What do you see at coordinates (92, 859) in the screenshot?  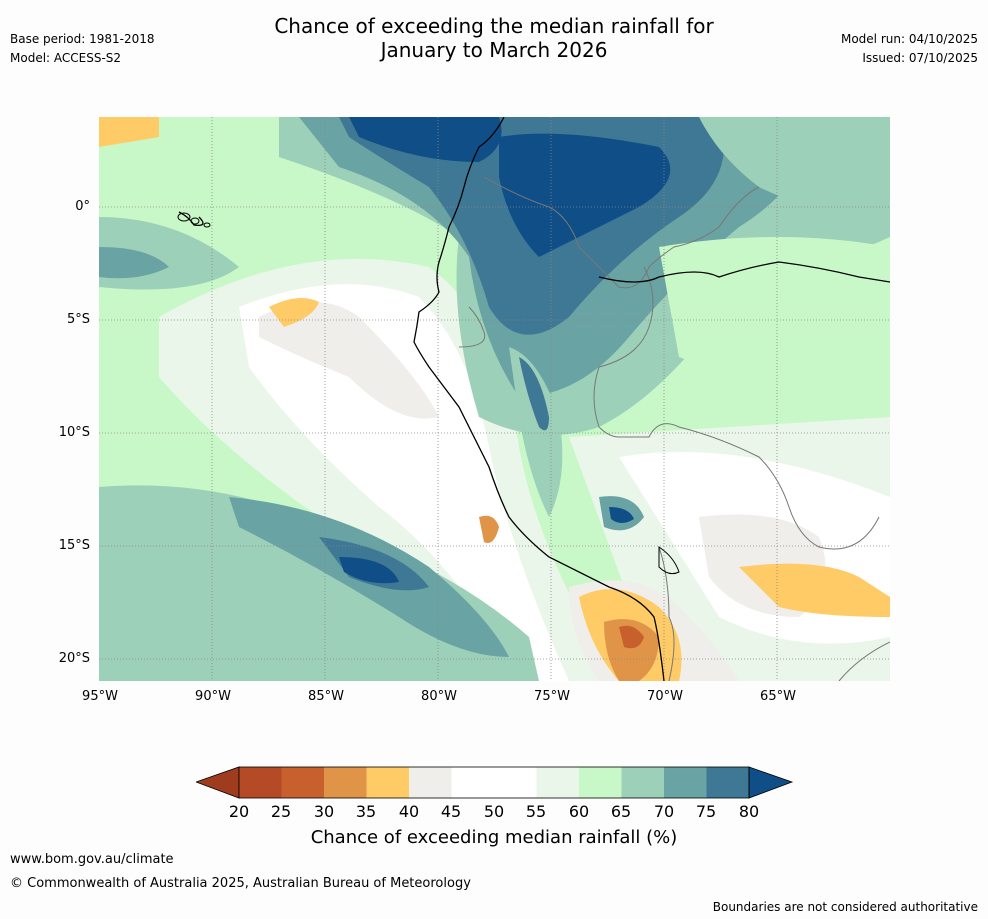 I see `website-link: www.bom.gov.au/climate` at bounding box center [92, 859].